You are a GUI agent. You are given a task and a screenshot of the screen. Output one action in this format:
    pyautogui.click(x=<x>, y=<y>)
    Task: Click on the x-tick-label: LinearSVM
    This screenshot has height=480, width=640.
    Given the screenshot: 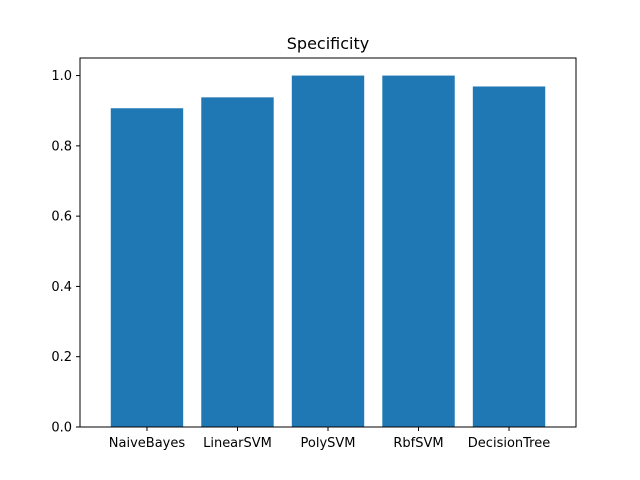 What is the action you would take?
    pyautogui.click(x=237, y=443)
    